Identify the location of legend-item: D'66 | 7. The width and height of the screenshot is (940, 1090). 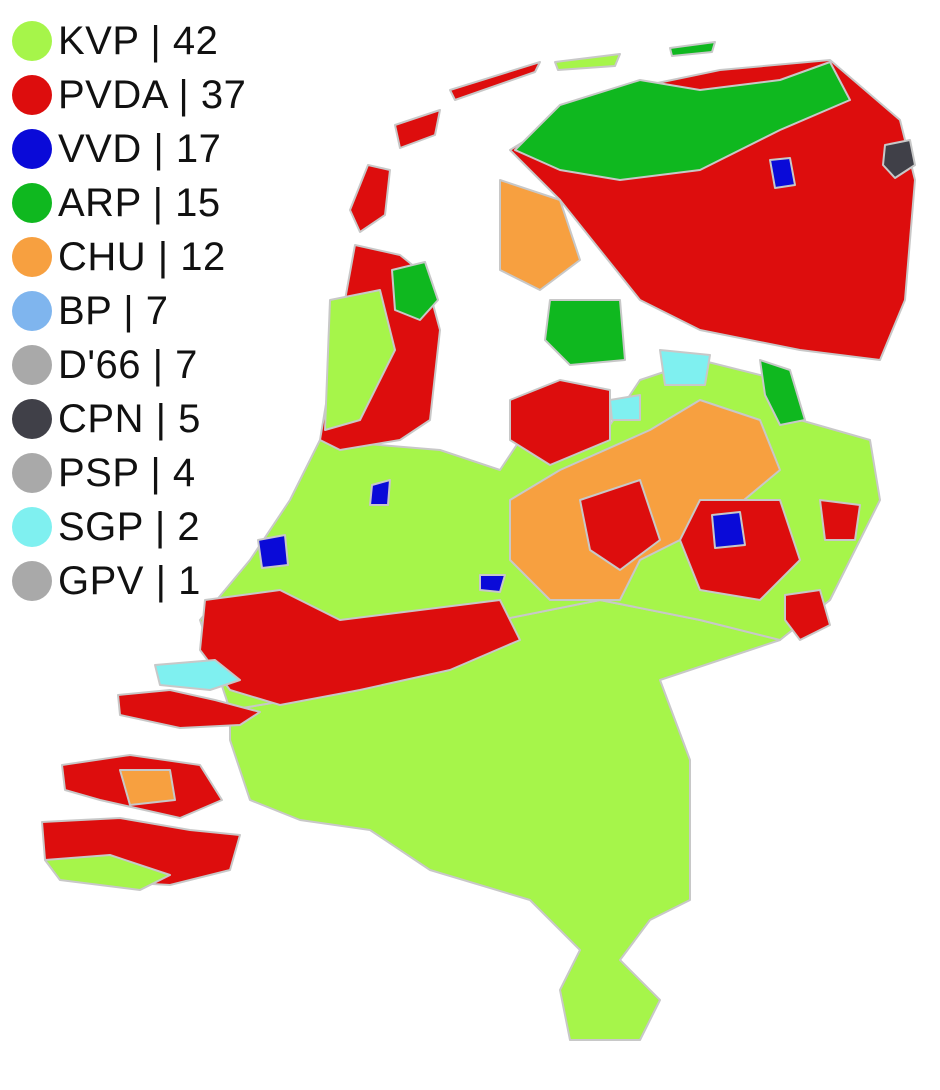
(129, 365).